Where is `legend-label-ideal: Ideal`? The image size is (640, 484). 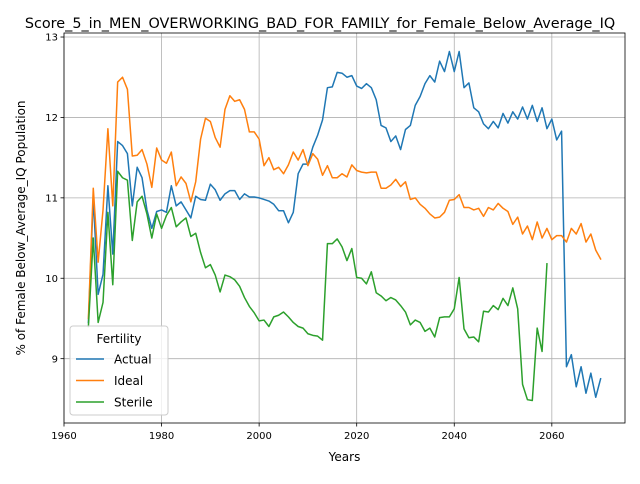
legend-label-ideal: Ideal is located at coordinates (128, 381).